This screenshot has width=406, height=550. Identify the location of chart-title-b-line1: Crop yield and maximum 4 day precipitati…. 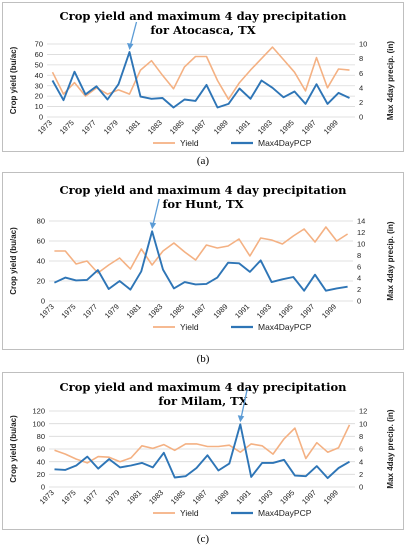
(203, 190).